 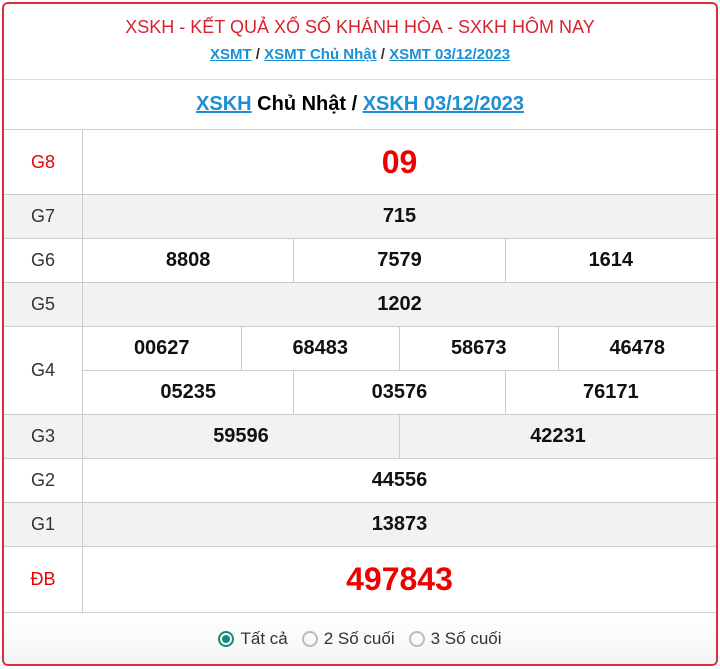 What do you see at coordinates (360, 437) in the screenshot?
I see `prize-row-g3: G3 59596 42231` at bounding box center [360, 437].